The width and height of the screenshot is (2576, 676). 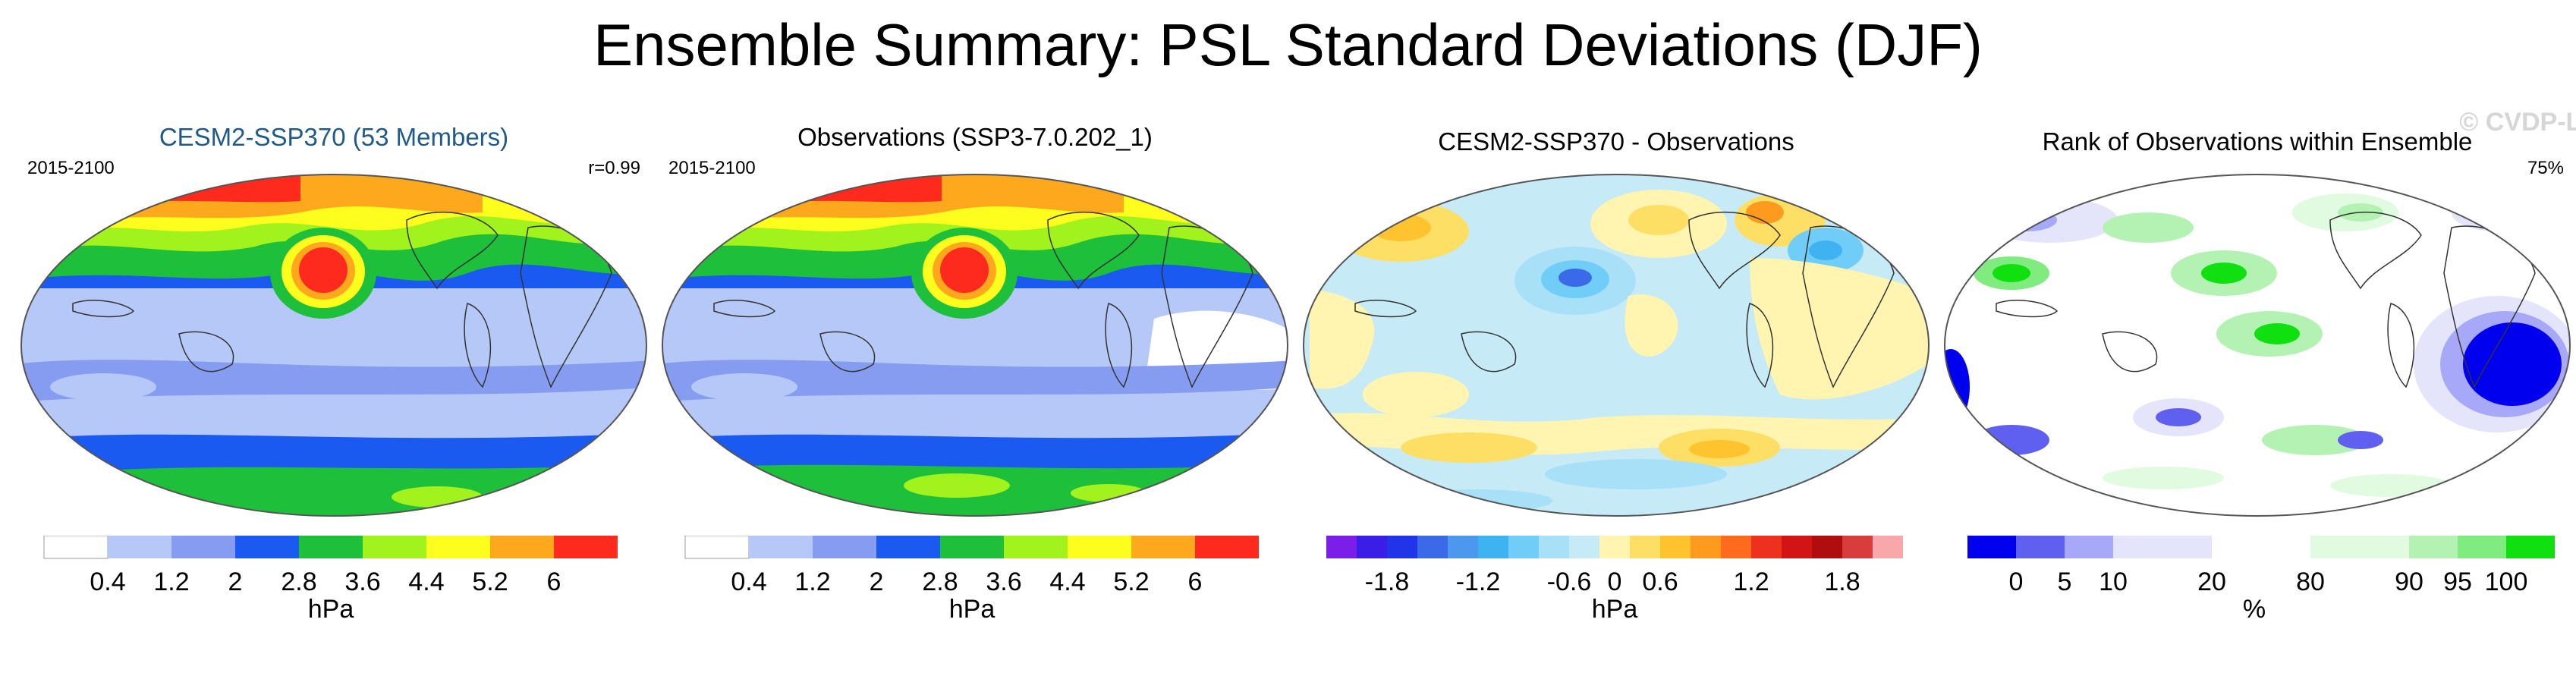 I want to click on colorbar-tick: 90, so click(x=2409, y=582).